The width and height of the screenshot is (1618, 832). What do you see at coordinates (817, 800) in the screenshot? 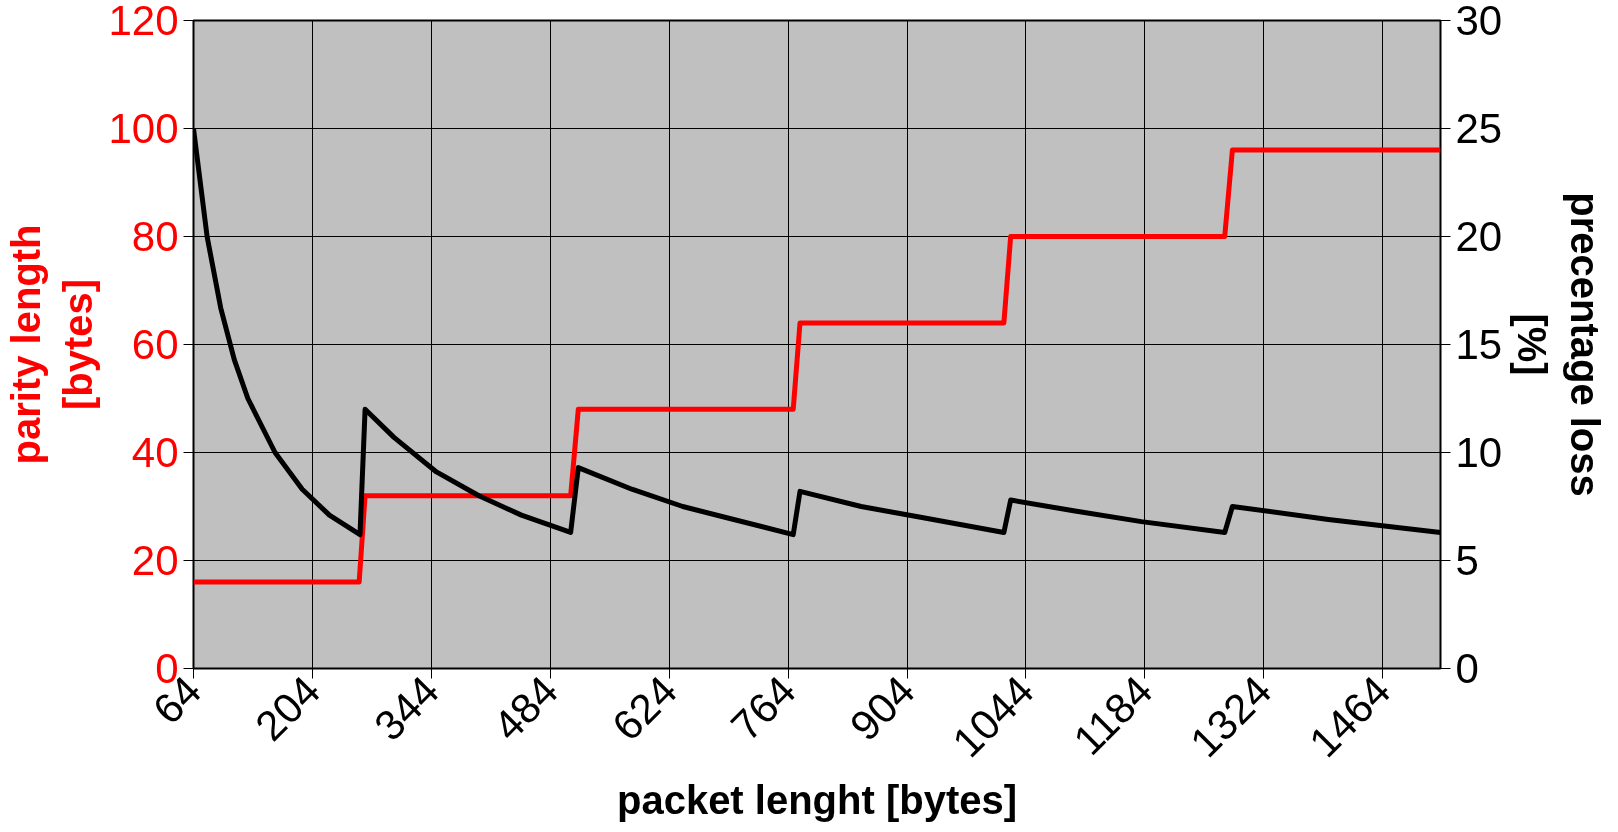
I see `x-axis-title: packet lenght [bytes]` at bounding box center [817, 800].